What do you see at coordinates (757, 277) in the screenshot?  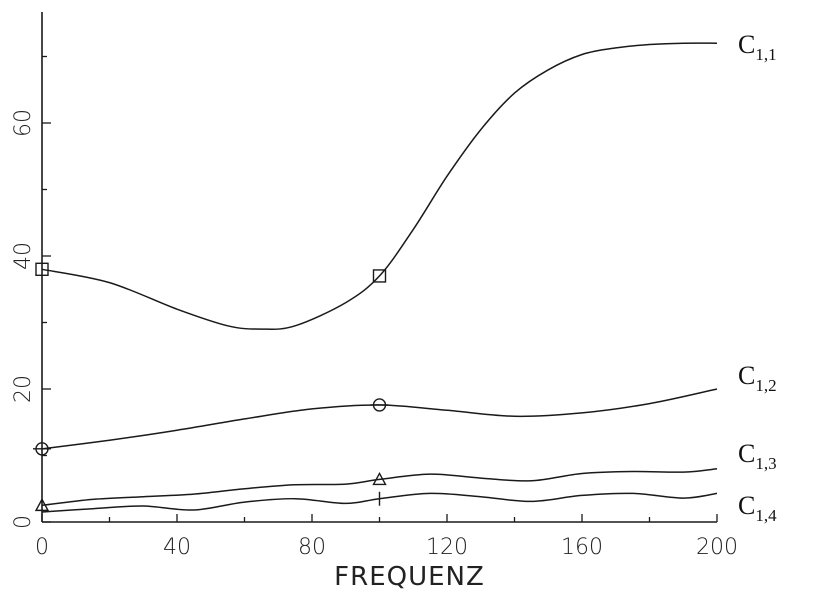 I see `series-labels: C1,1 C1,2 C1,3 C1,4` at bounding box center [757, 277].